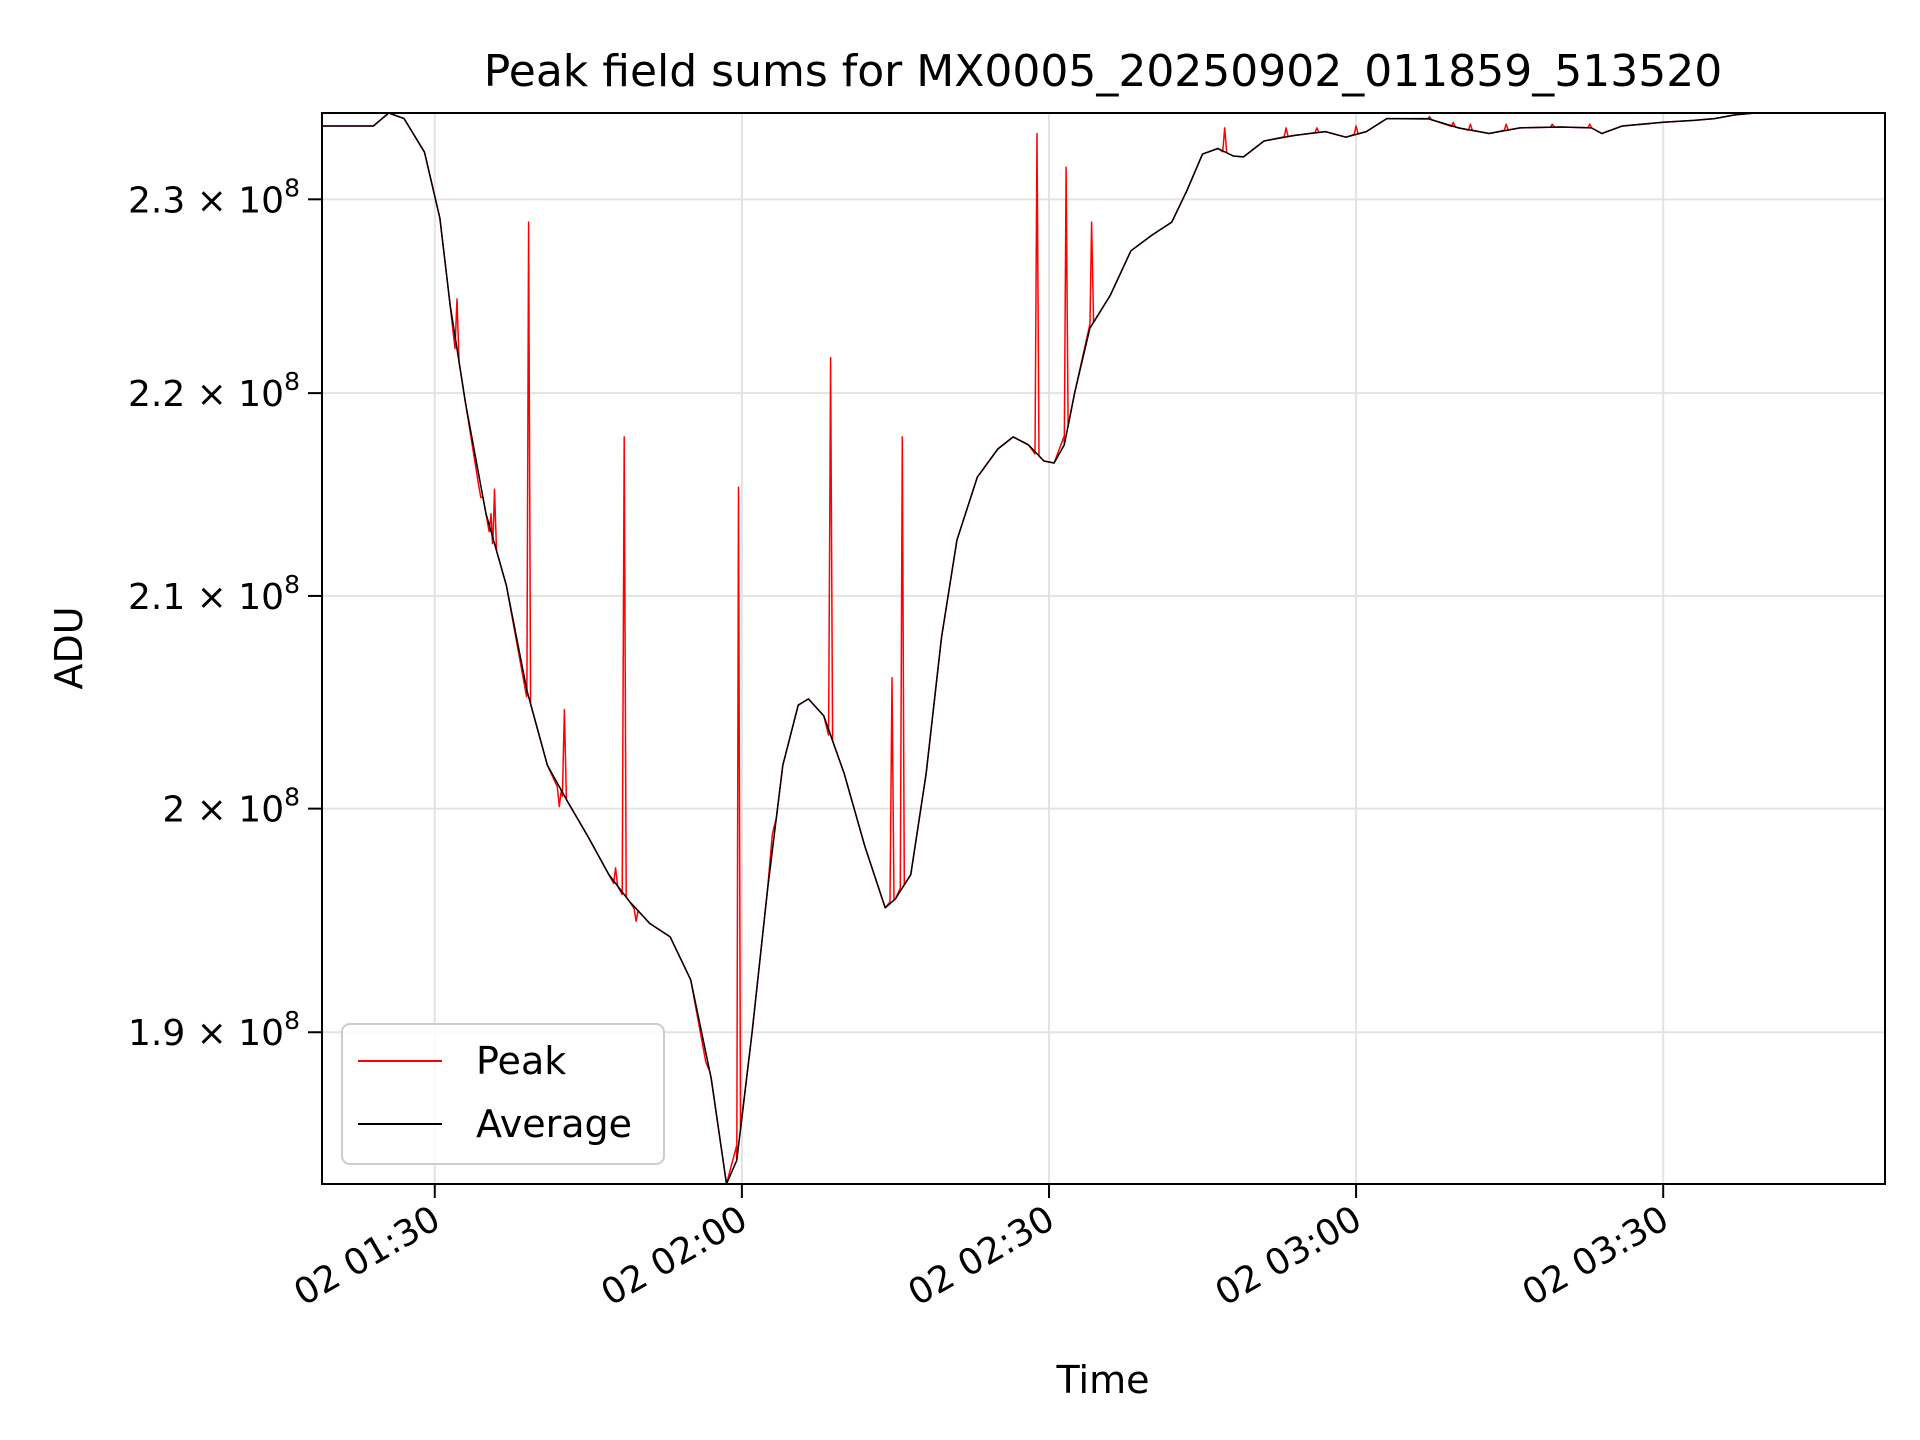 Image resolution: width=1920 pixels, height=1440 pixels. What do you see at coordinates (214, 594) in the screenshot?
I see `y-tick-label: 2.1 × 108` at bounding box center [214, 594].